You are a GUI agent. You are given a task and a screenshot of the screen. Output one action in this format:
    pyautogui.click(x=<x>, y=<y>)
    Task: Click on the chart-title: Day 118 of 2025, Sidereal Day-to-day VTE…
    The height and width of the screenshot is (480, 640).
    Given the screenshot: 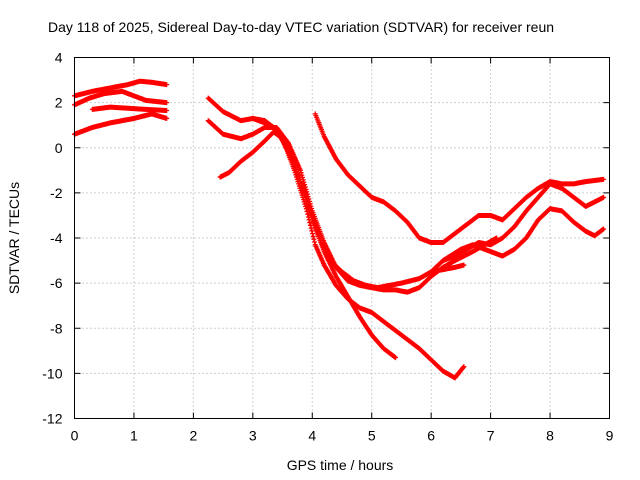 What is the action you would take?
    pyautogui.click(x=301, y=27)
    